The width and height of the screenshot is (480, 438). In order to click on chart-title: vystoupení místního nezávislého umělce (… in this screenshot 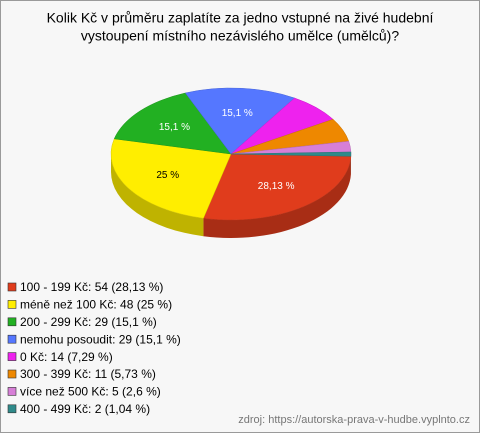, I will do `click(240, 36)`.